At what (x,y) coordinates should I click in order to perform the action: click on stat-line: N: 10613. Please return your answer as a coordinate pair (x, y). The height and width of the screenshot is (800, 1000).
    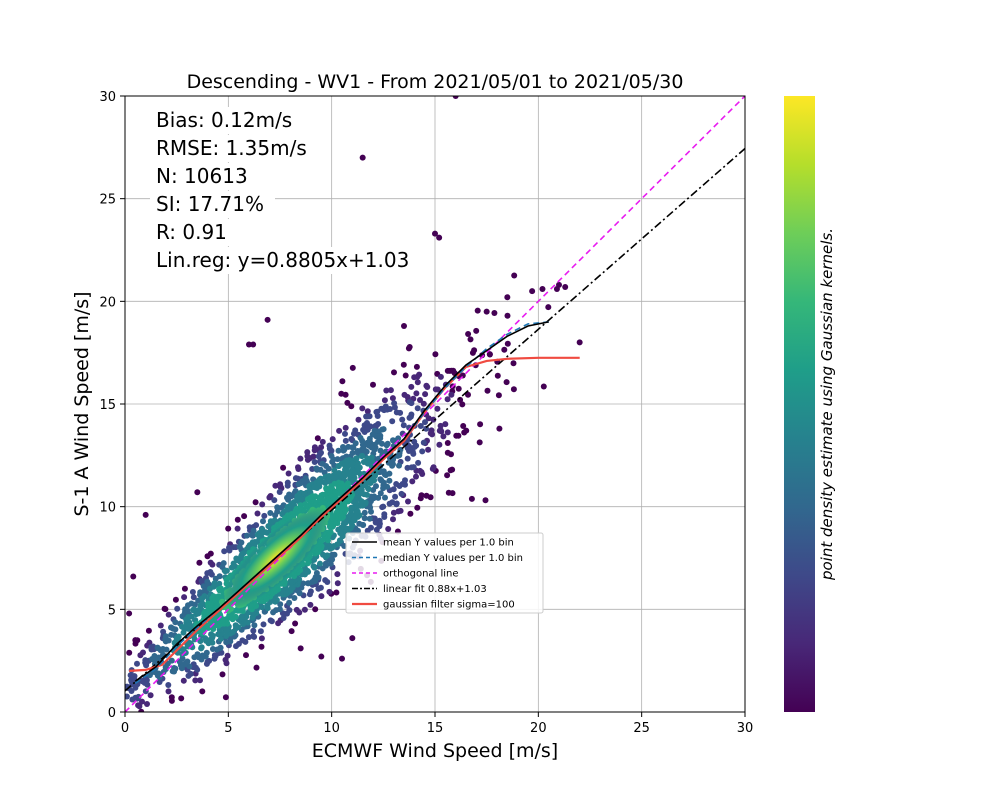
    Looking at the image, I should click on (202, 176).